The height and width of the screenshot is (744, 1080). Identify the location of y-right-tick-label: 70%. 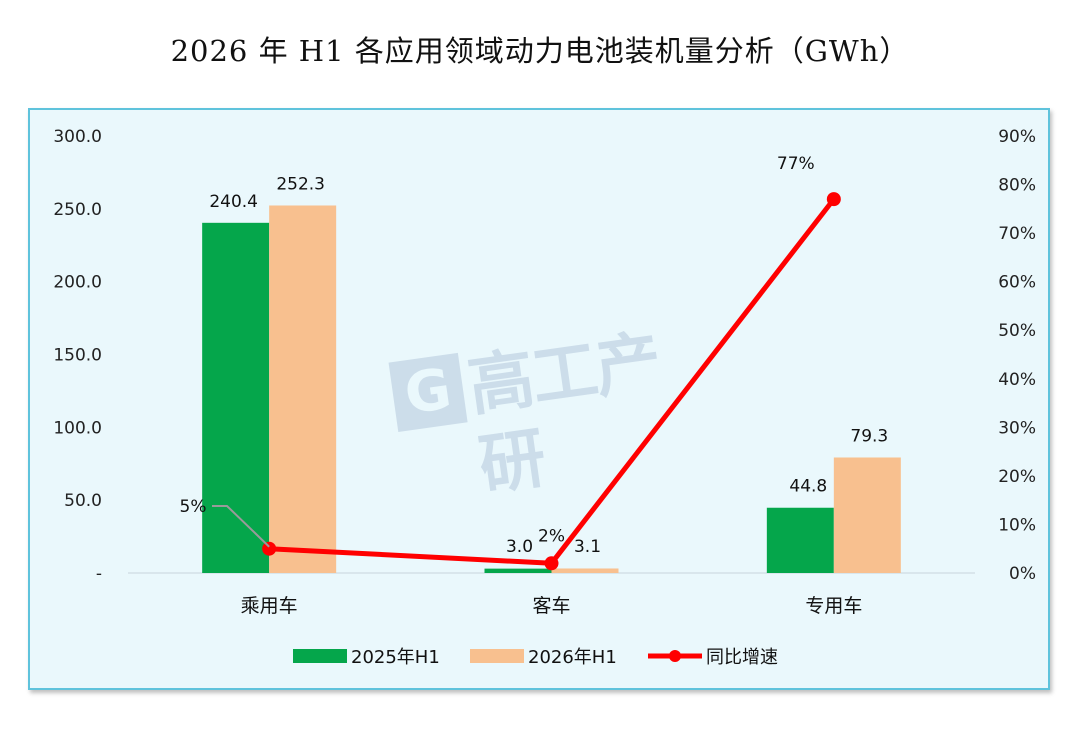
(1017, 234).